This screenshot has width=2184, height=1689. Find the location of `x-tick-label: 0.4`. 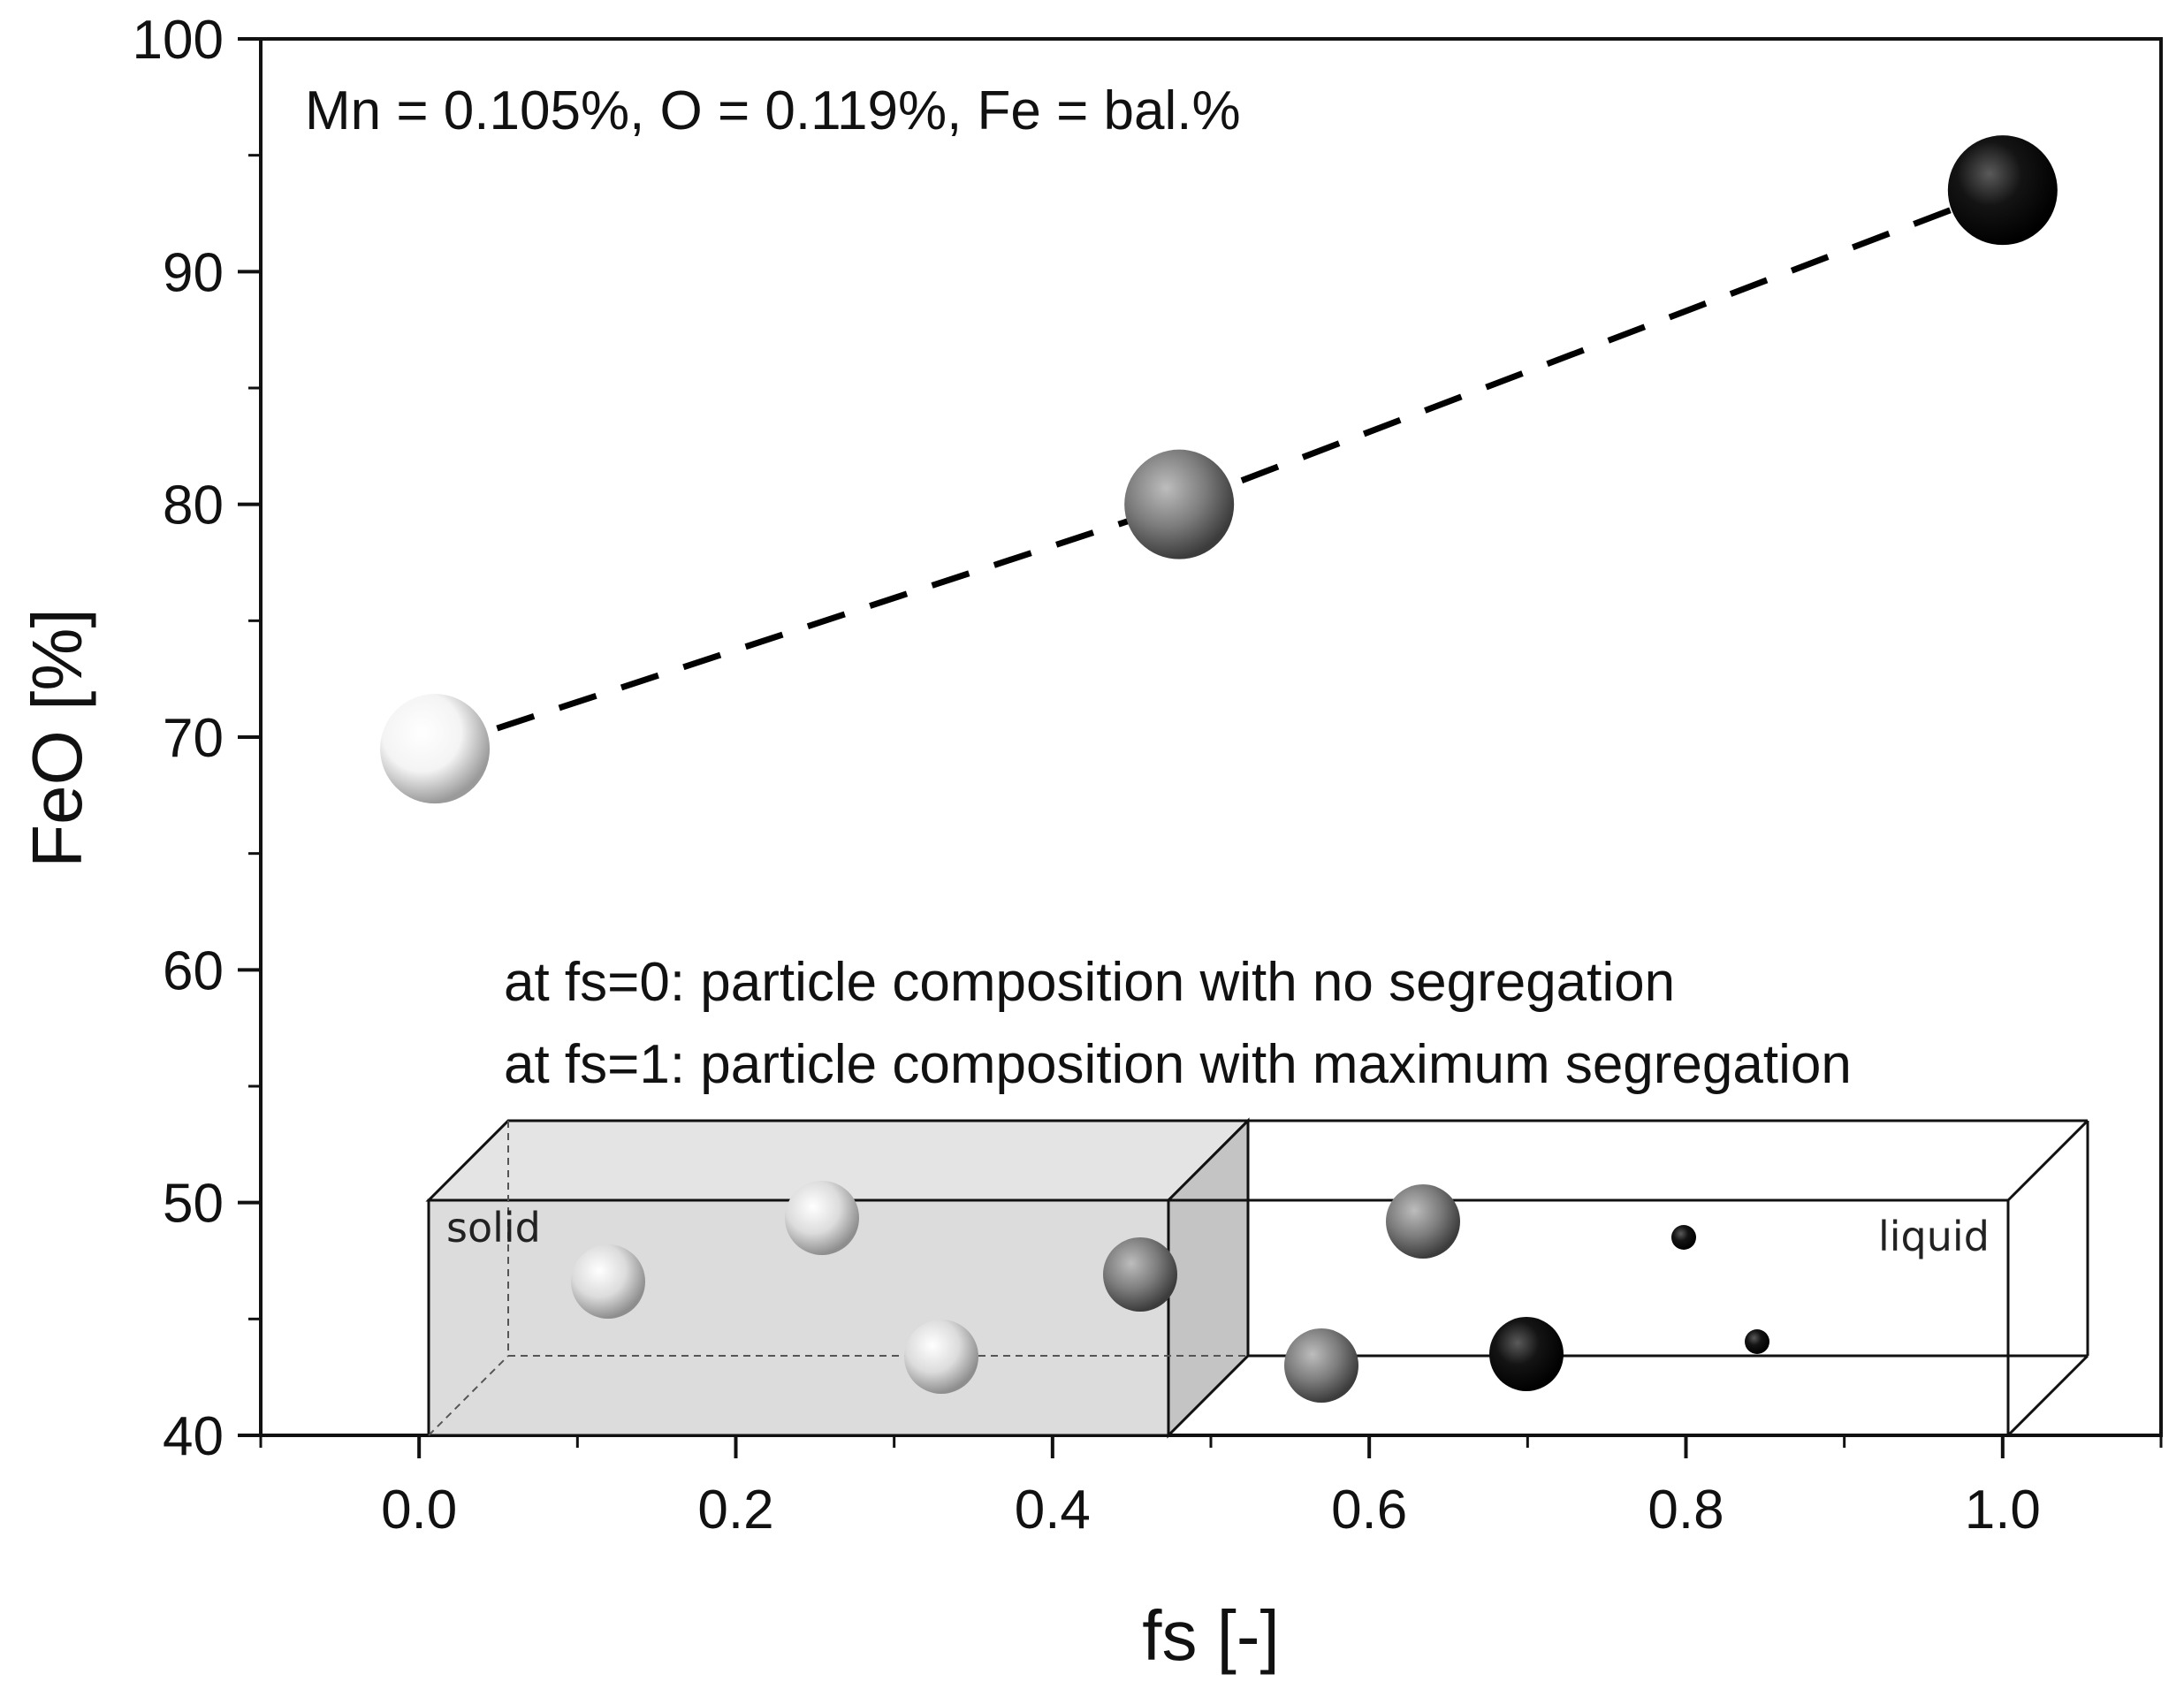

x-tick-label: 0.4 is located at coordinates (1053, 1510).